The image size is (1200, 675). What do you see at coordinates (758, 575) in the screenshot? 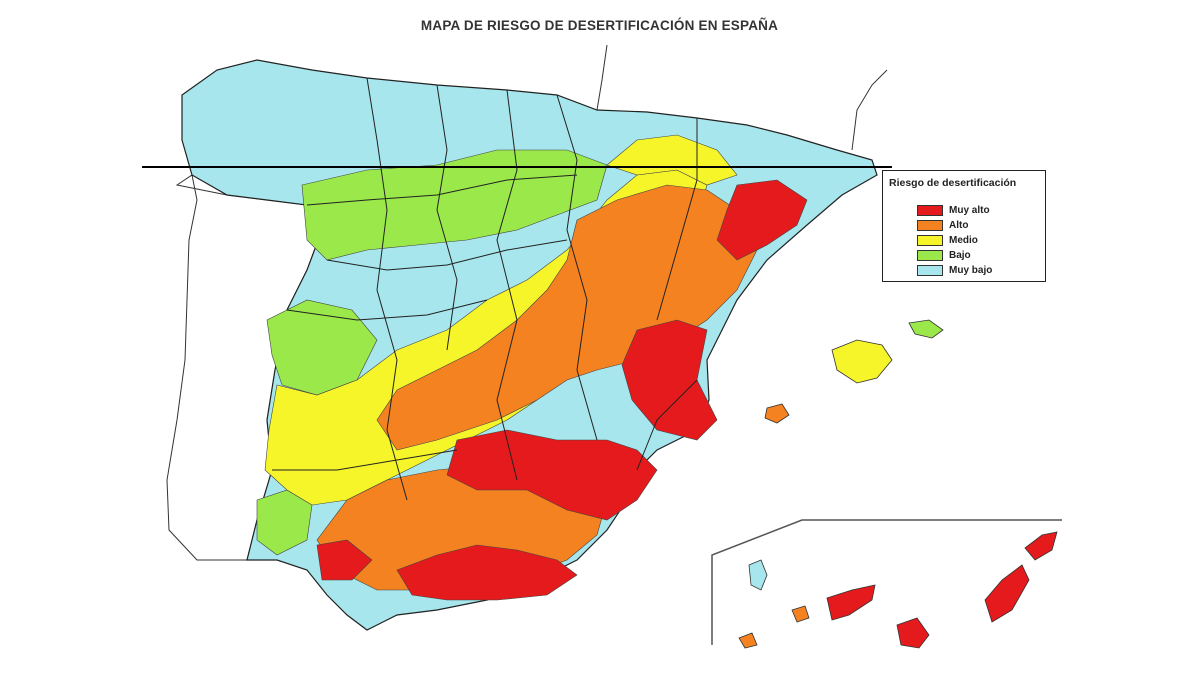
I see `island-la-palma` at bounding box center [758, 575].